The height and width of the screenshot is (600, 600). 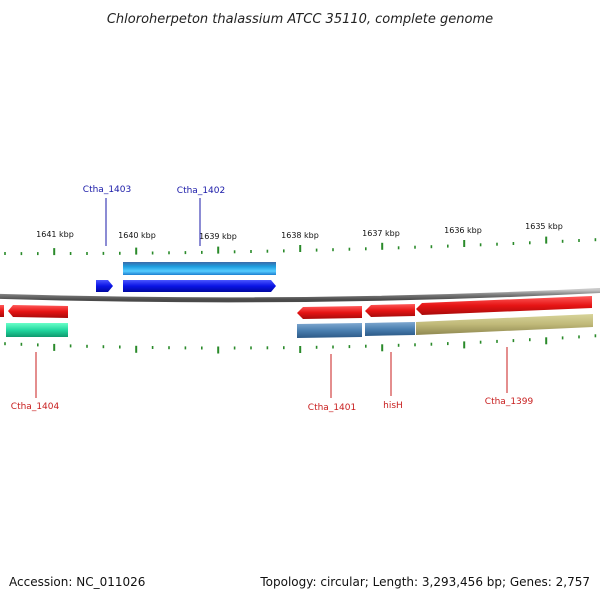 What do you see at coordinates (332, 408) in the screenshot?
I see `gene-label-ctha-1401: Ctha_1401` at bounding box center [332, 408].